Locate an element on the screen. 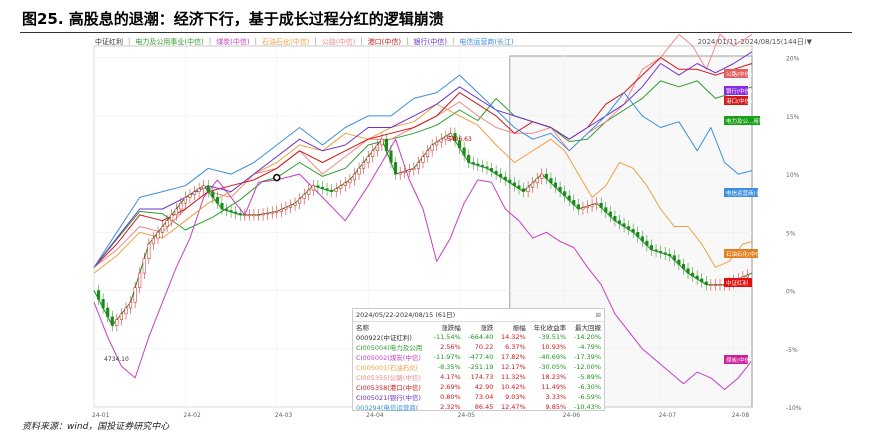  stats-column-header: 名称 is located at coordinates (362, 328).